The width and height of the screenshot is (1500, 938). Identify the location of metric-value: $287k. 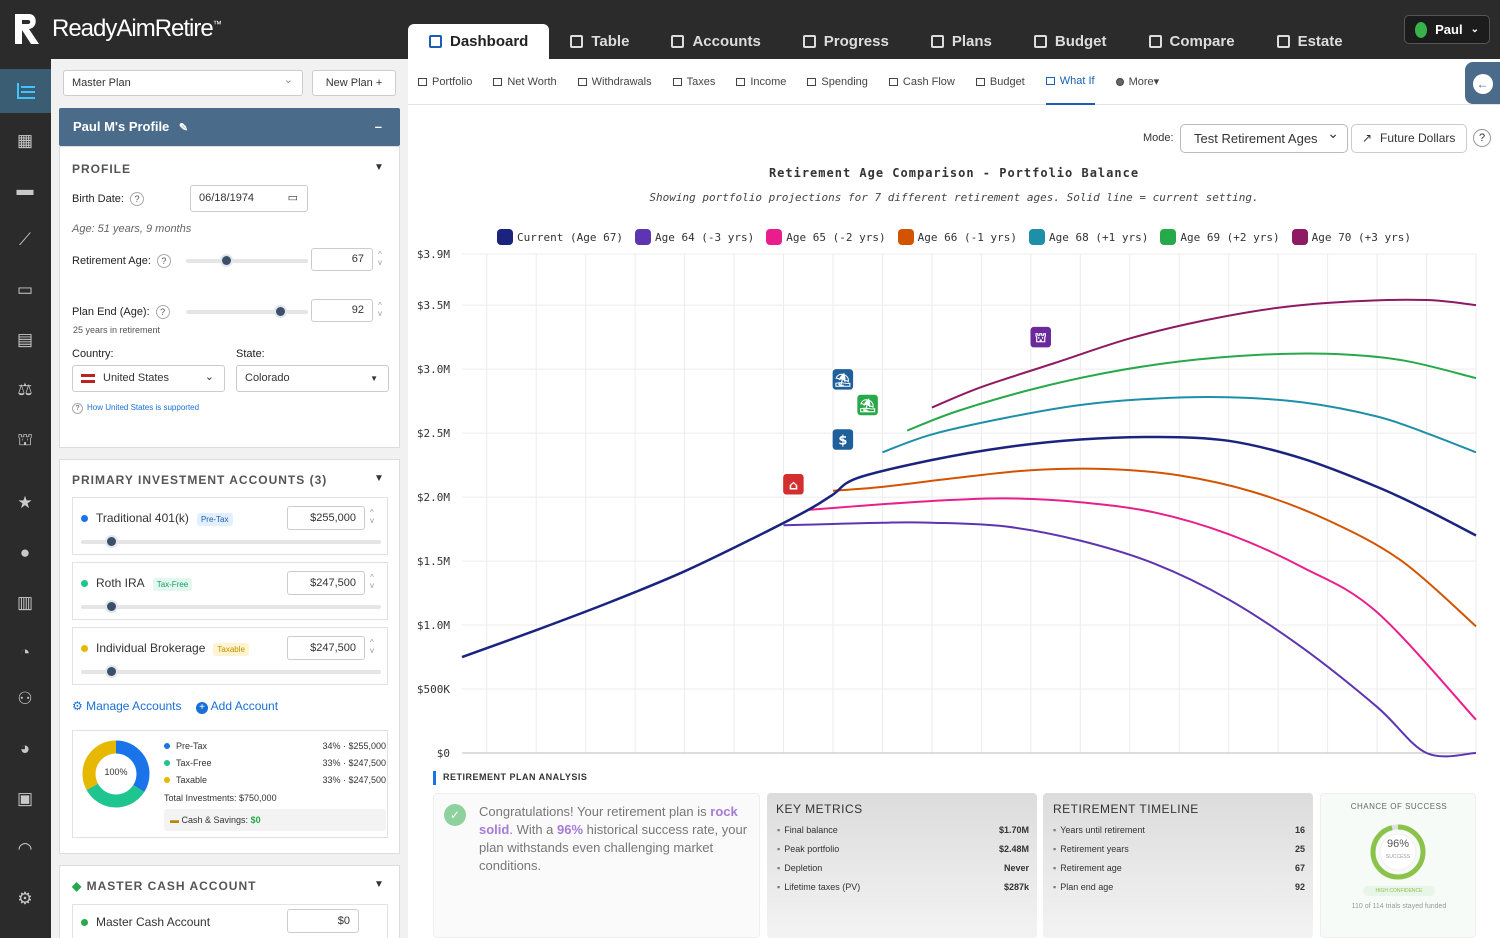
(1016, 887).